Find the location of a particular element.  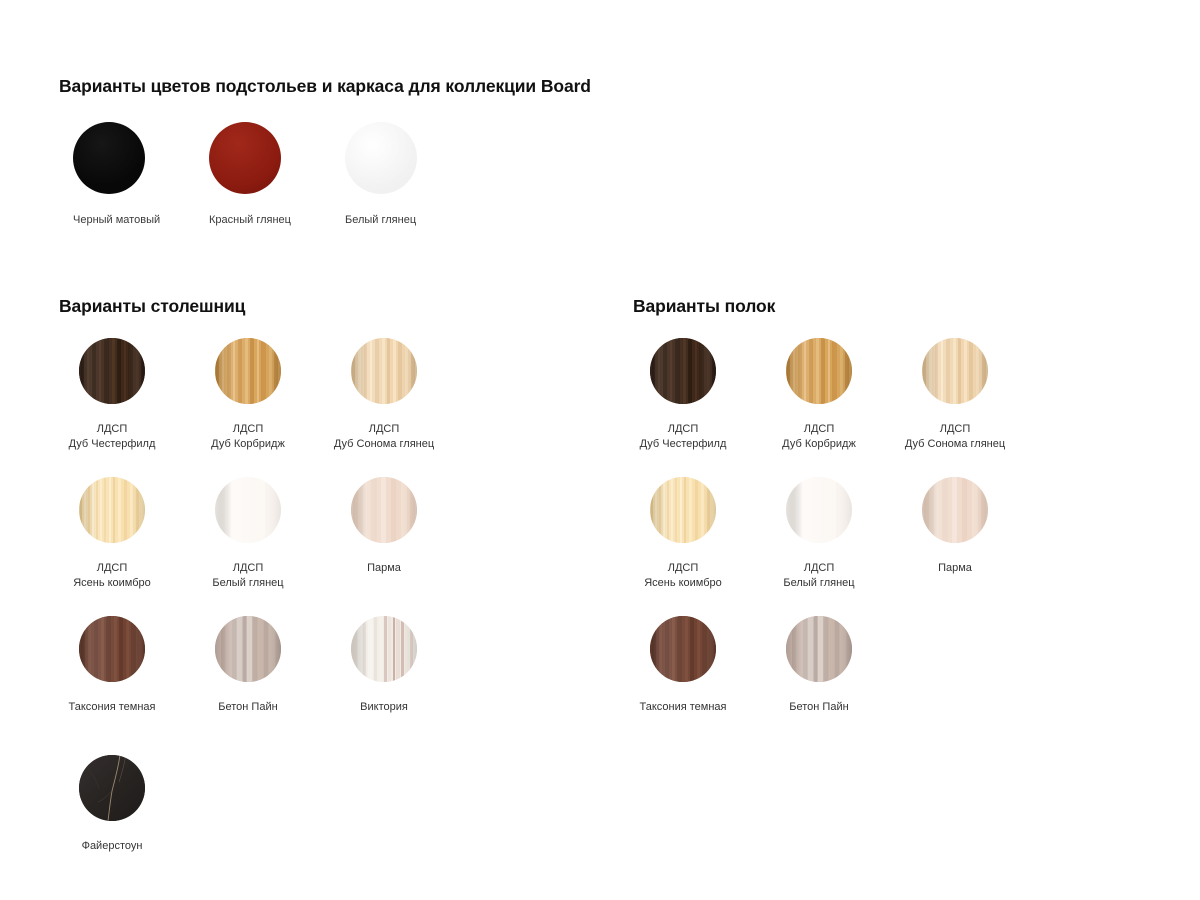

shelf-option: ЛДСП Ясень коимбро is located at coordinates (683, 546).